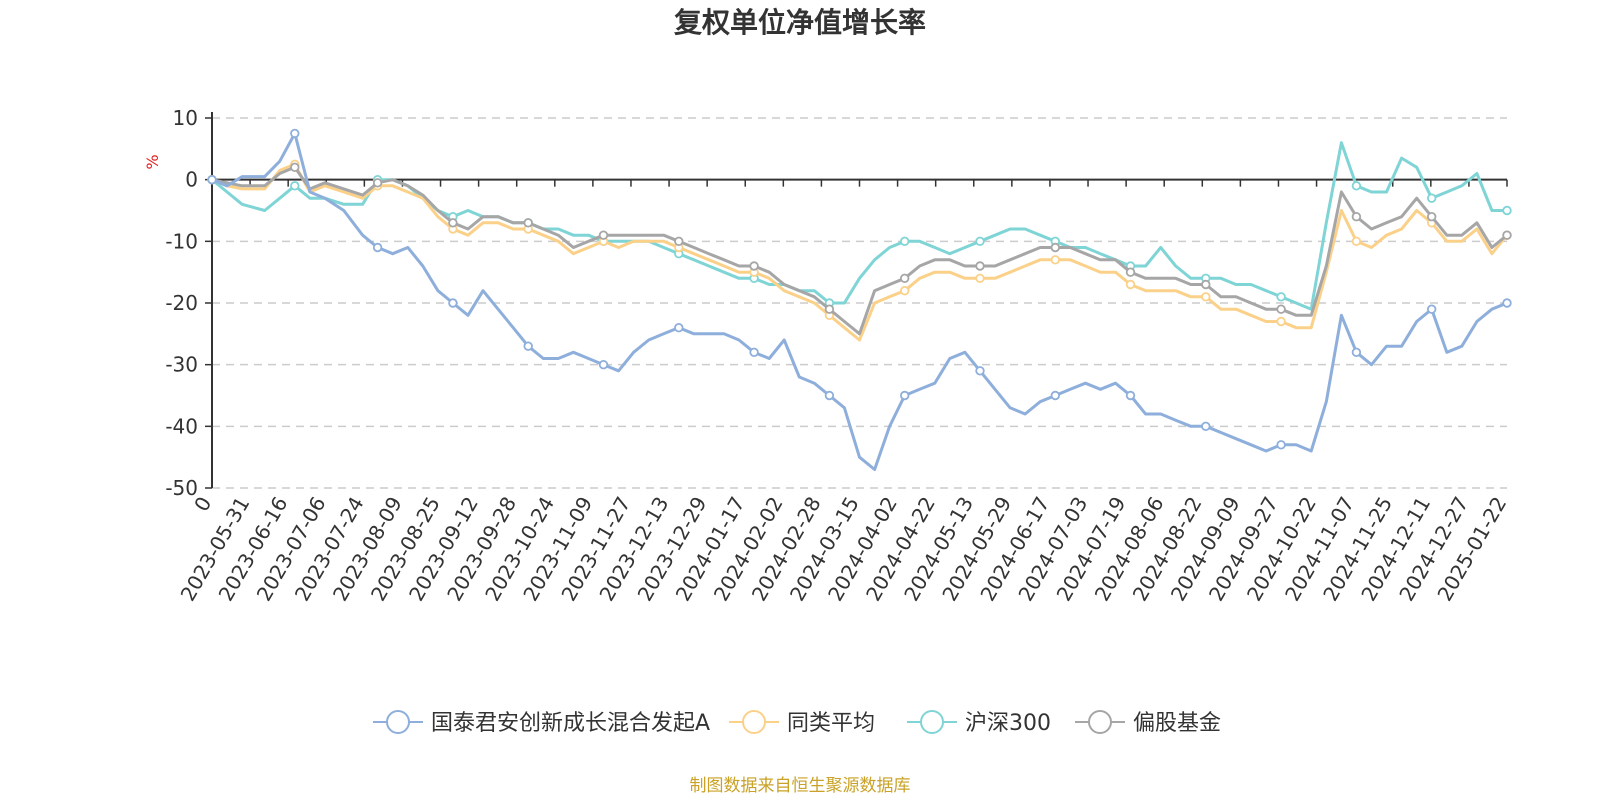 This screenshot has height=800, width=1600. I want to click on y-axis-unit-label: %, so click(152, 161).